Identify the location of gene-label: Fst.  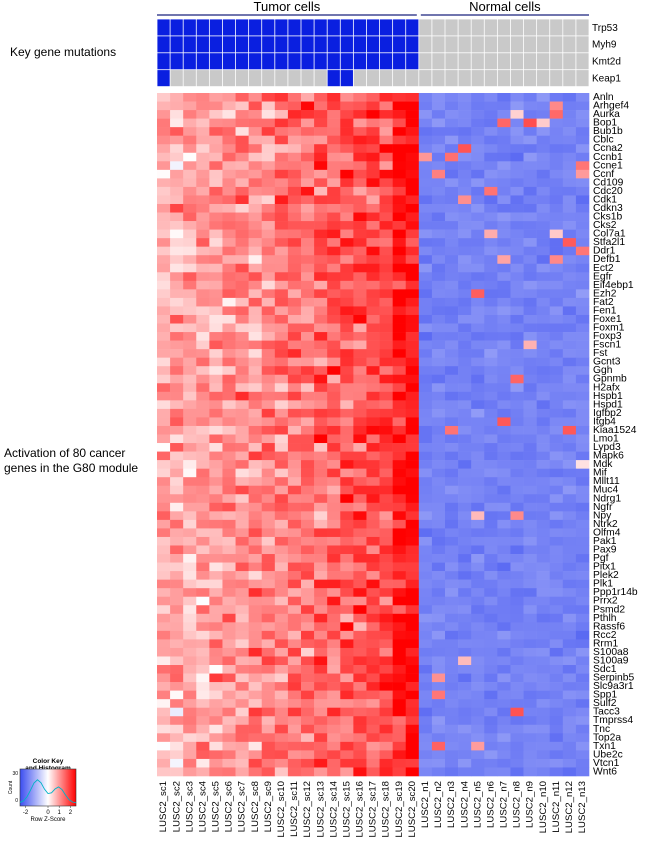
(600, 353).